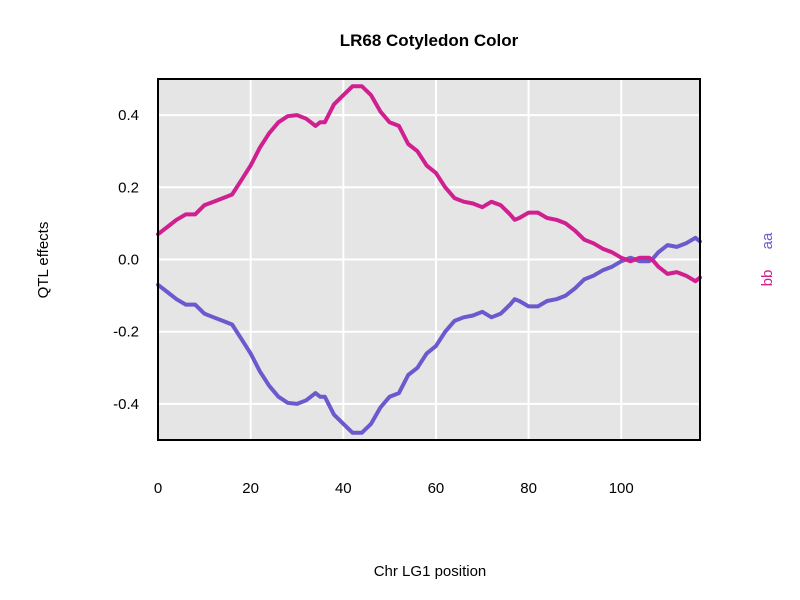 The height and width of the screenshot is (600, 800). I want to click on y-tick-labels: 0.4 0.2 0.0 -0.2 -0.4, so click(126, 260).